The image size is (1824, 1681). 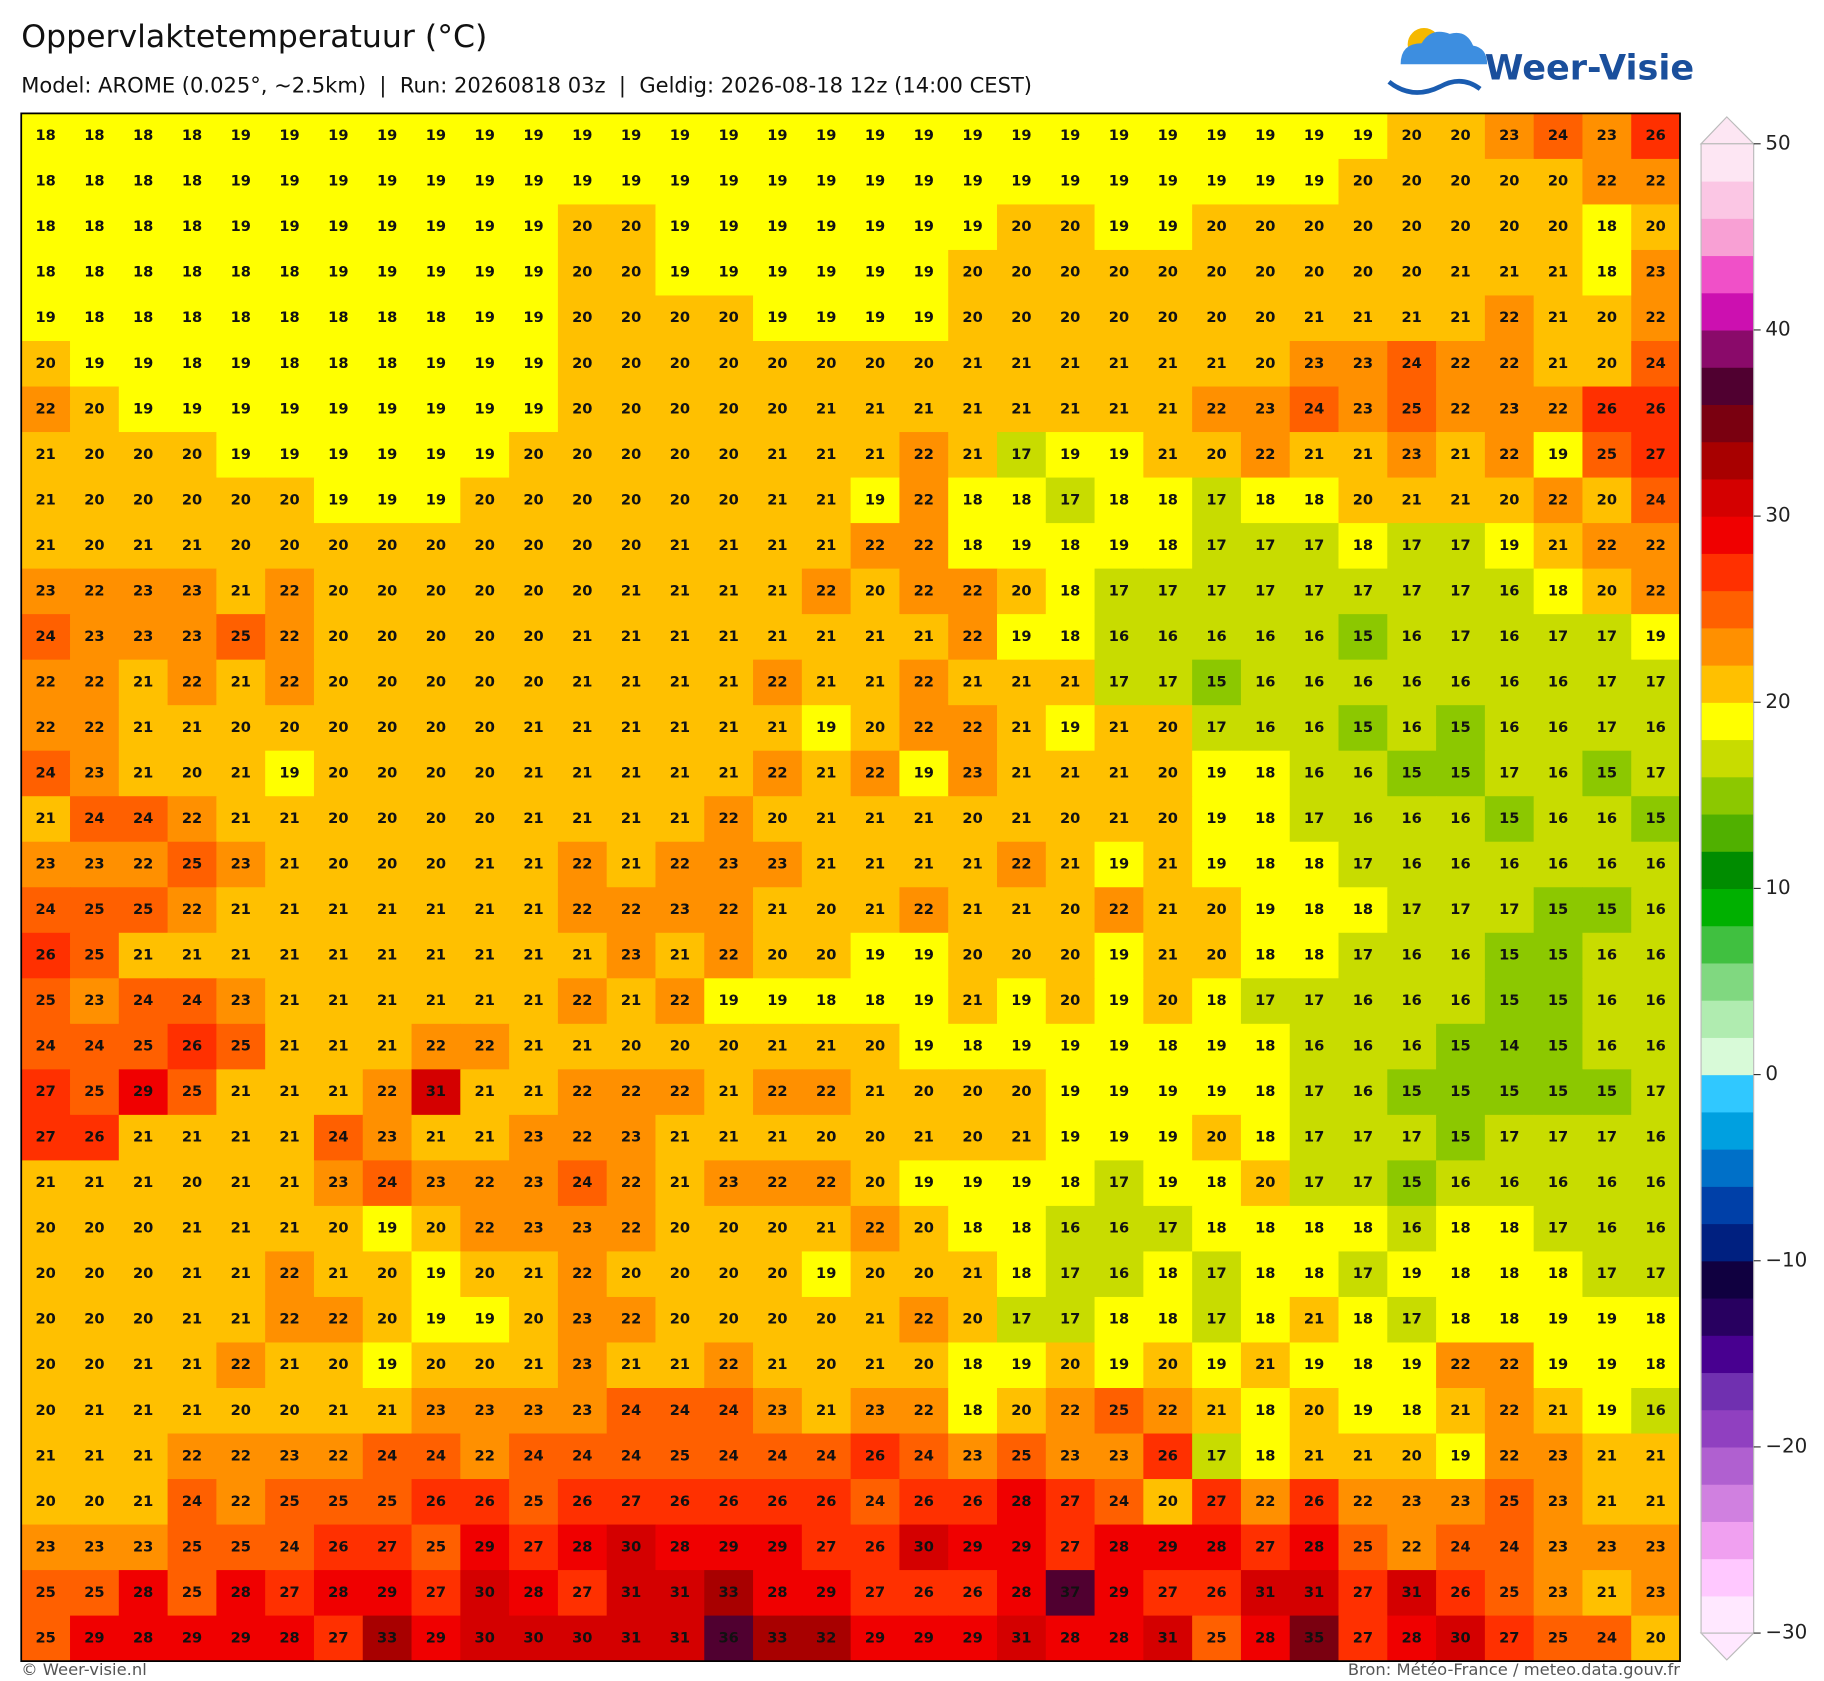 What do you see at coordinates (680, 1501) in the screenshot?
I see `temperature-label: 26` at bounding box center [680, 1501].